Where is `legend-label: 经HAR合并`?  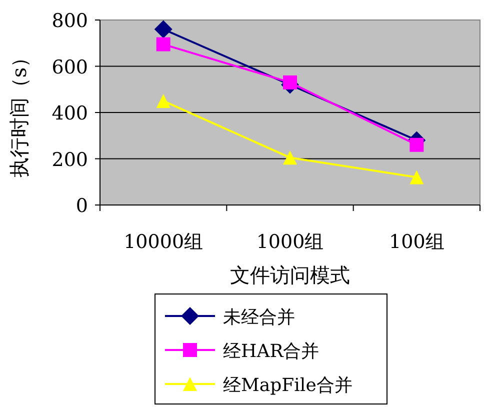
legend-label: 经HAR合并 is located at coordinates (271, 351).